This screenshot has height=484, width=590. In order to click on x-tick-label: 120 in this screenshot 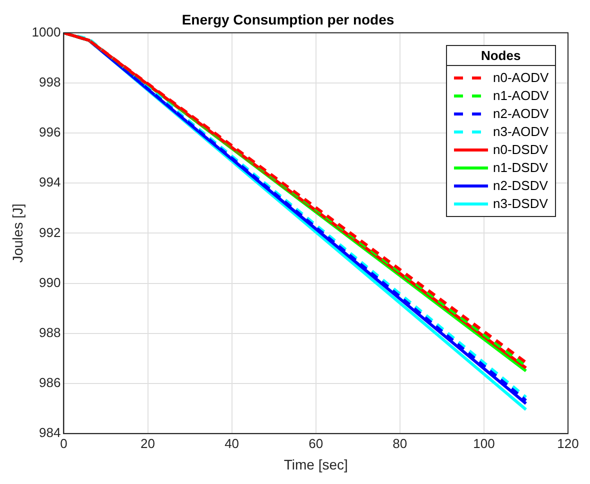, I will do `click(568, 443)`.